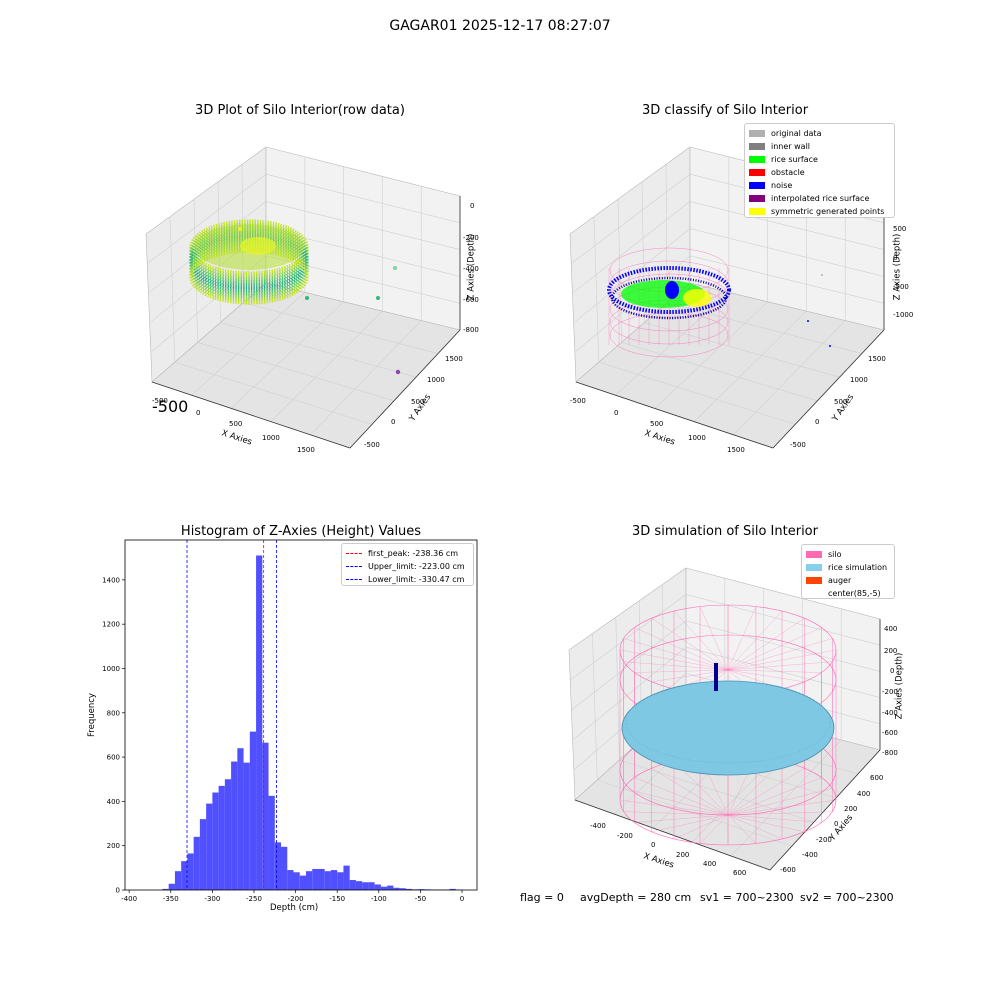 The width and height of the screenshot is (1000, 1000). I want to click on cls3d-y-tick-2: 500, so click(841, 402).